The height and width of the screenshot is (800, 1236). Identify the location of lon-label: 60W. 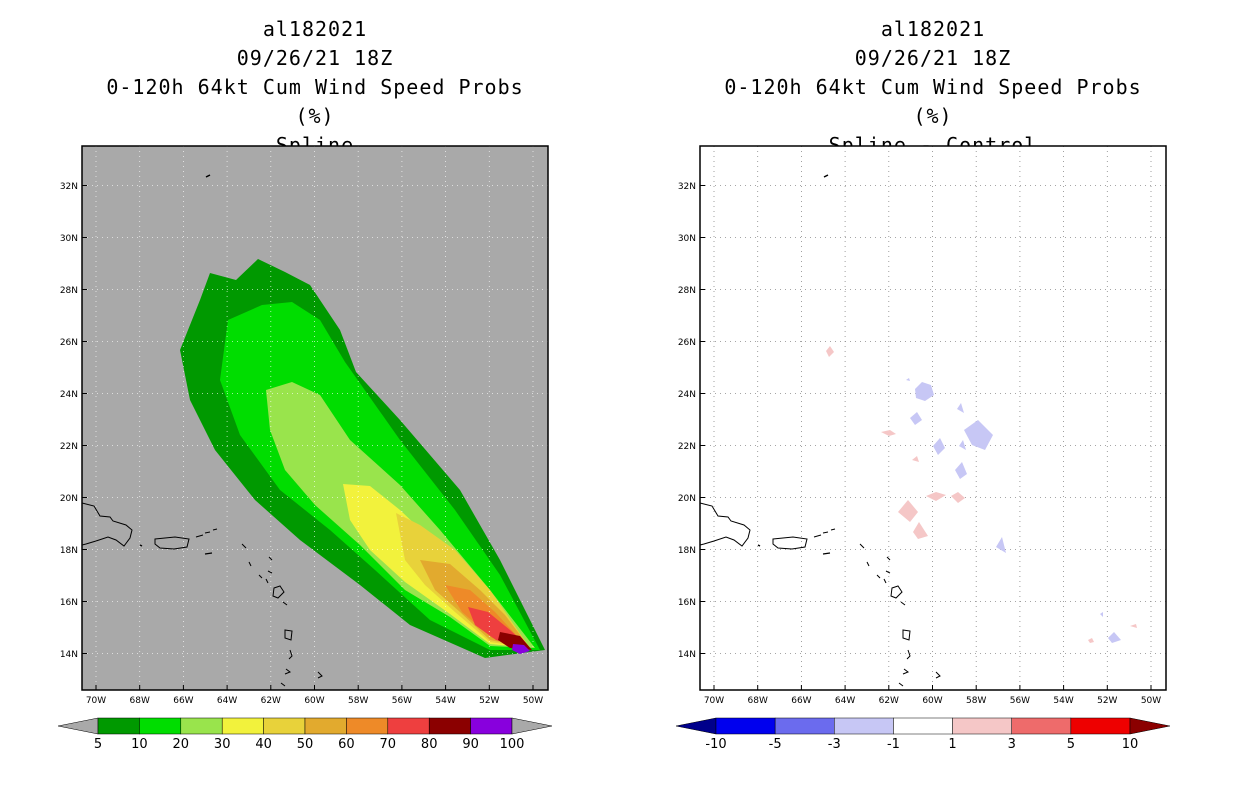
(932, 701).